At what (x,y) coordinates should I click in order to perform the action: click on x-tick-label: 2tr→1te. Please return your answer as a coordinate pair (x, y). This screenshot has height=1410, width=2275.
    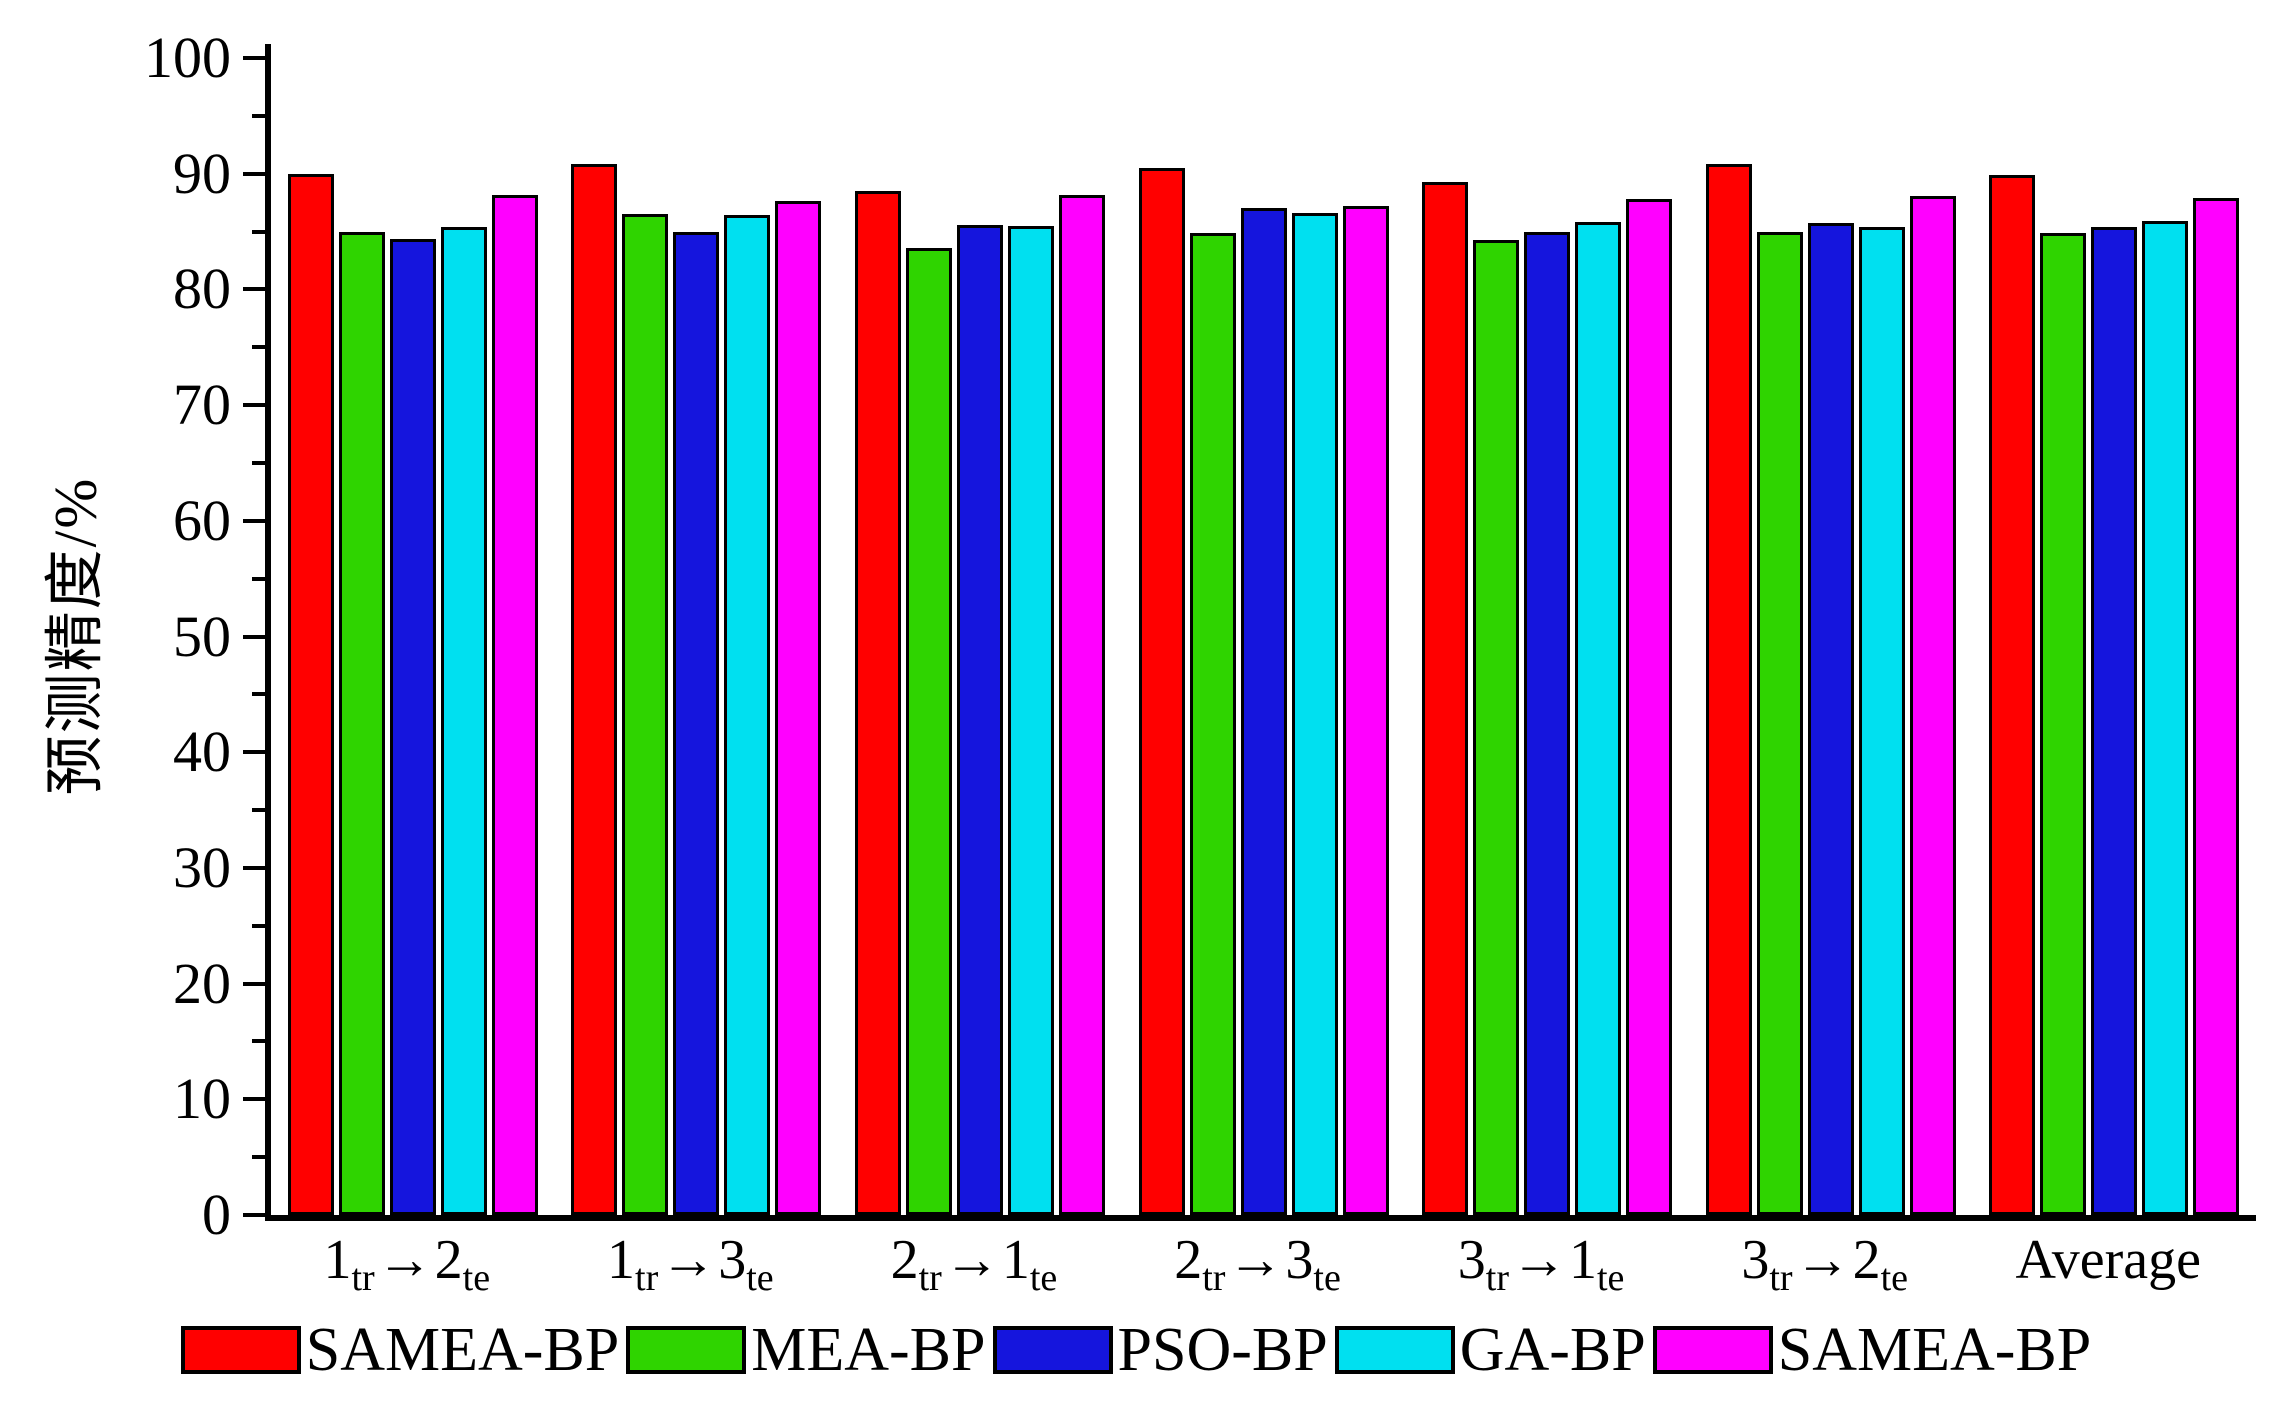
    Looking at the image, I should click on (974, 1264).